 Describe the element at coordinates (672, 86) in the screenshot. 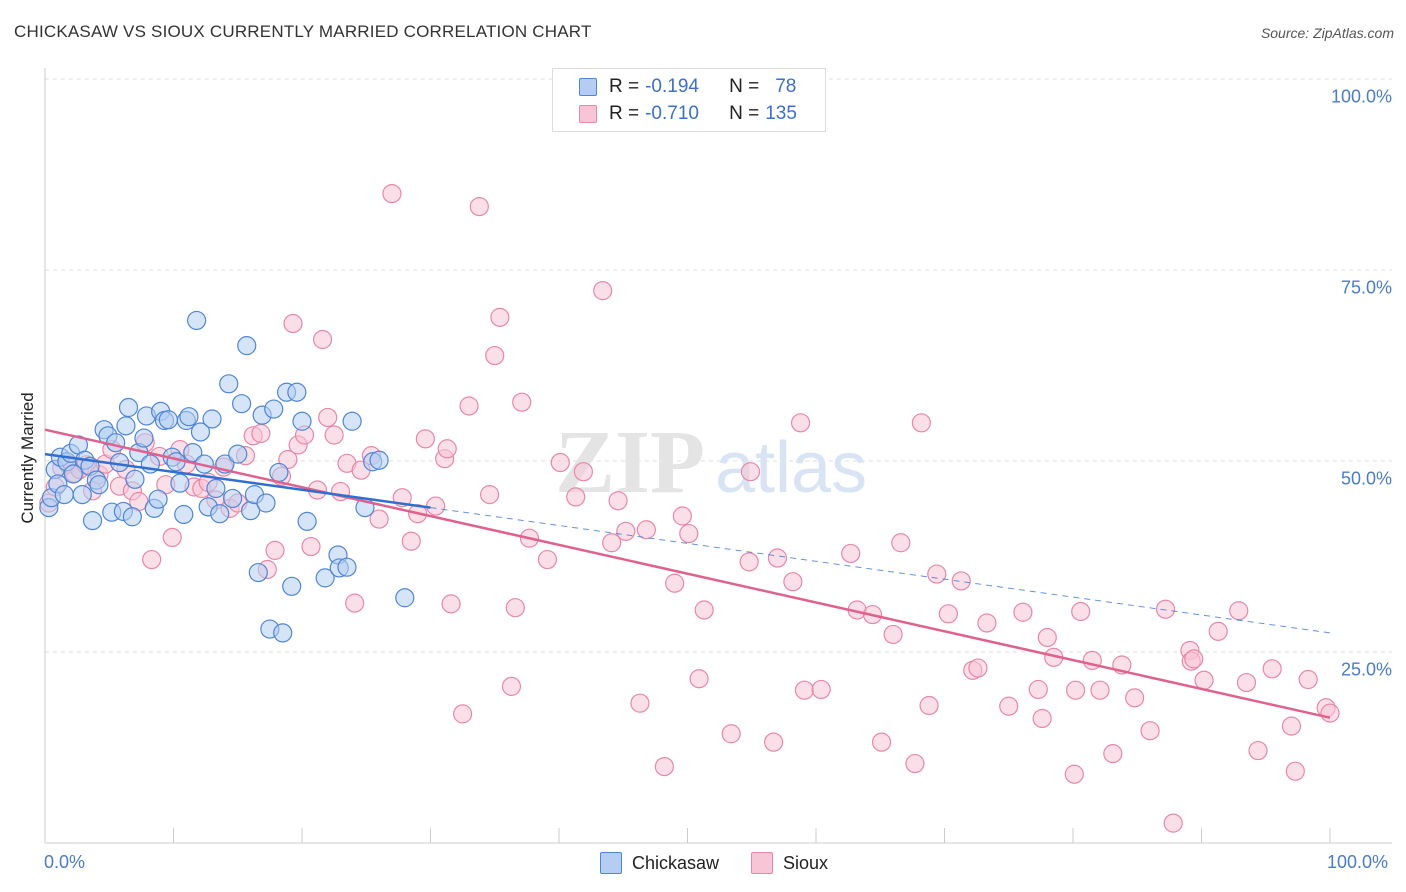

I see `r-value: -0.194` at that location.